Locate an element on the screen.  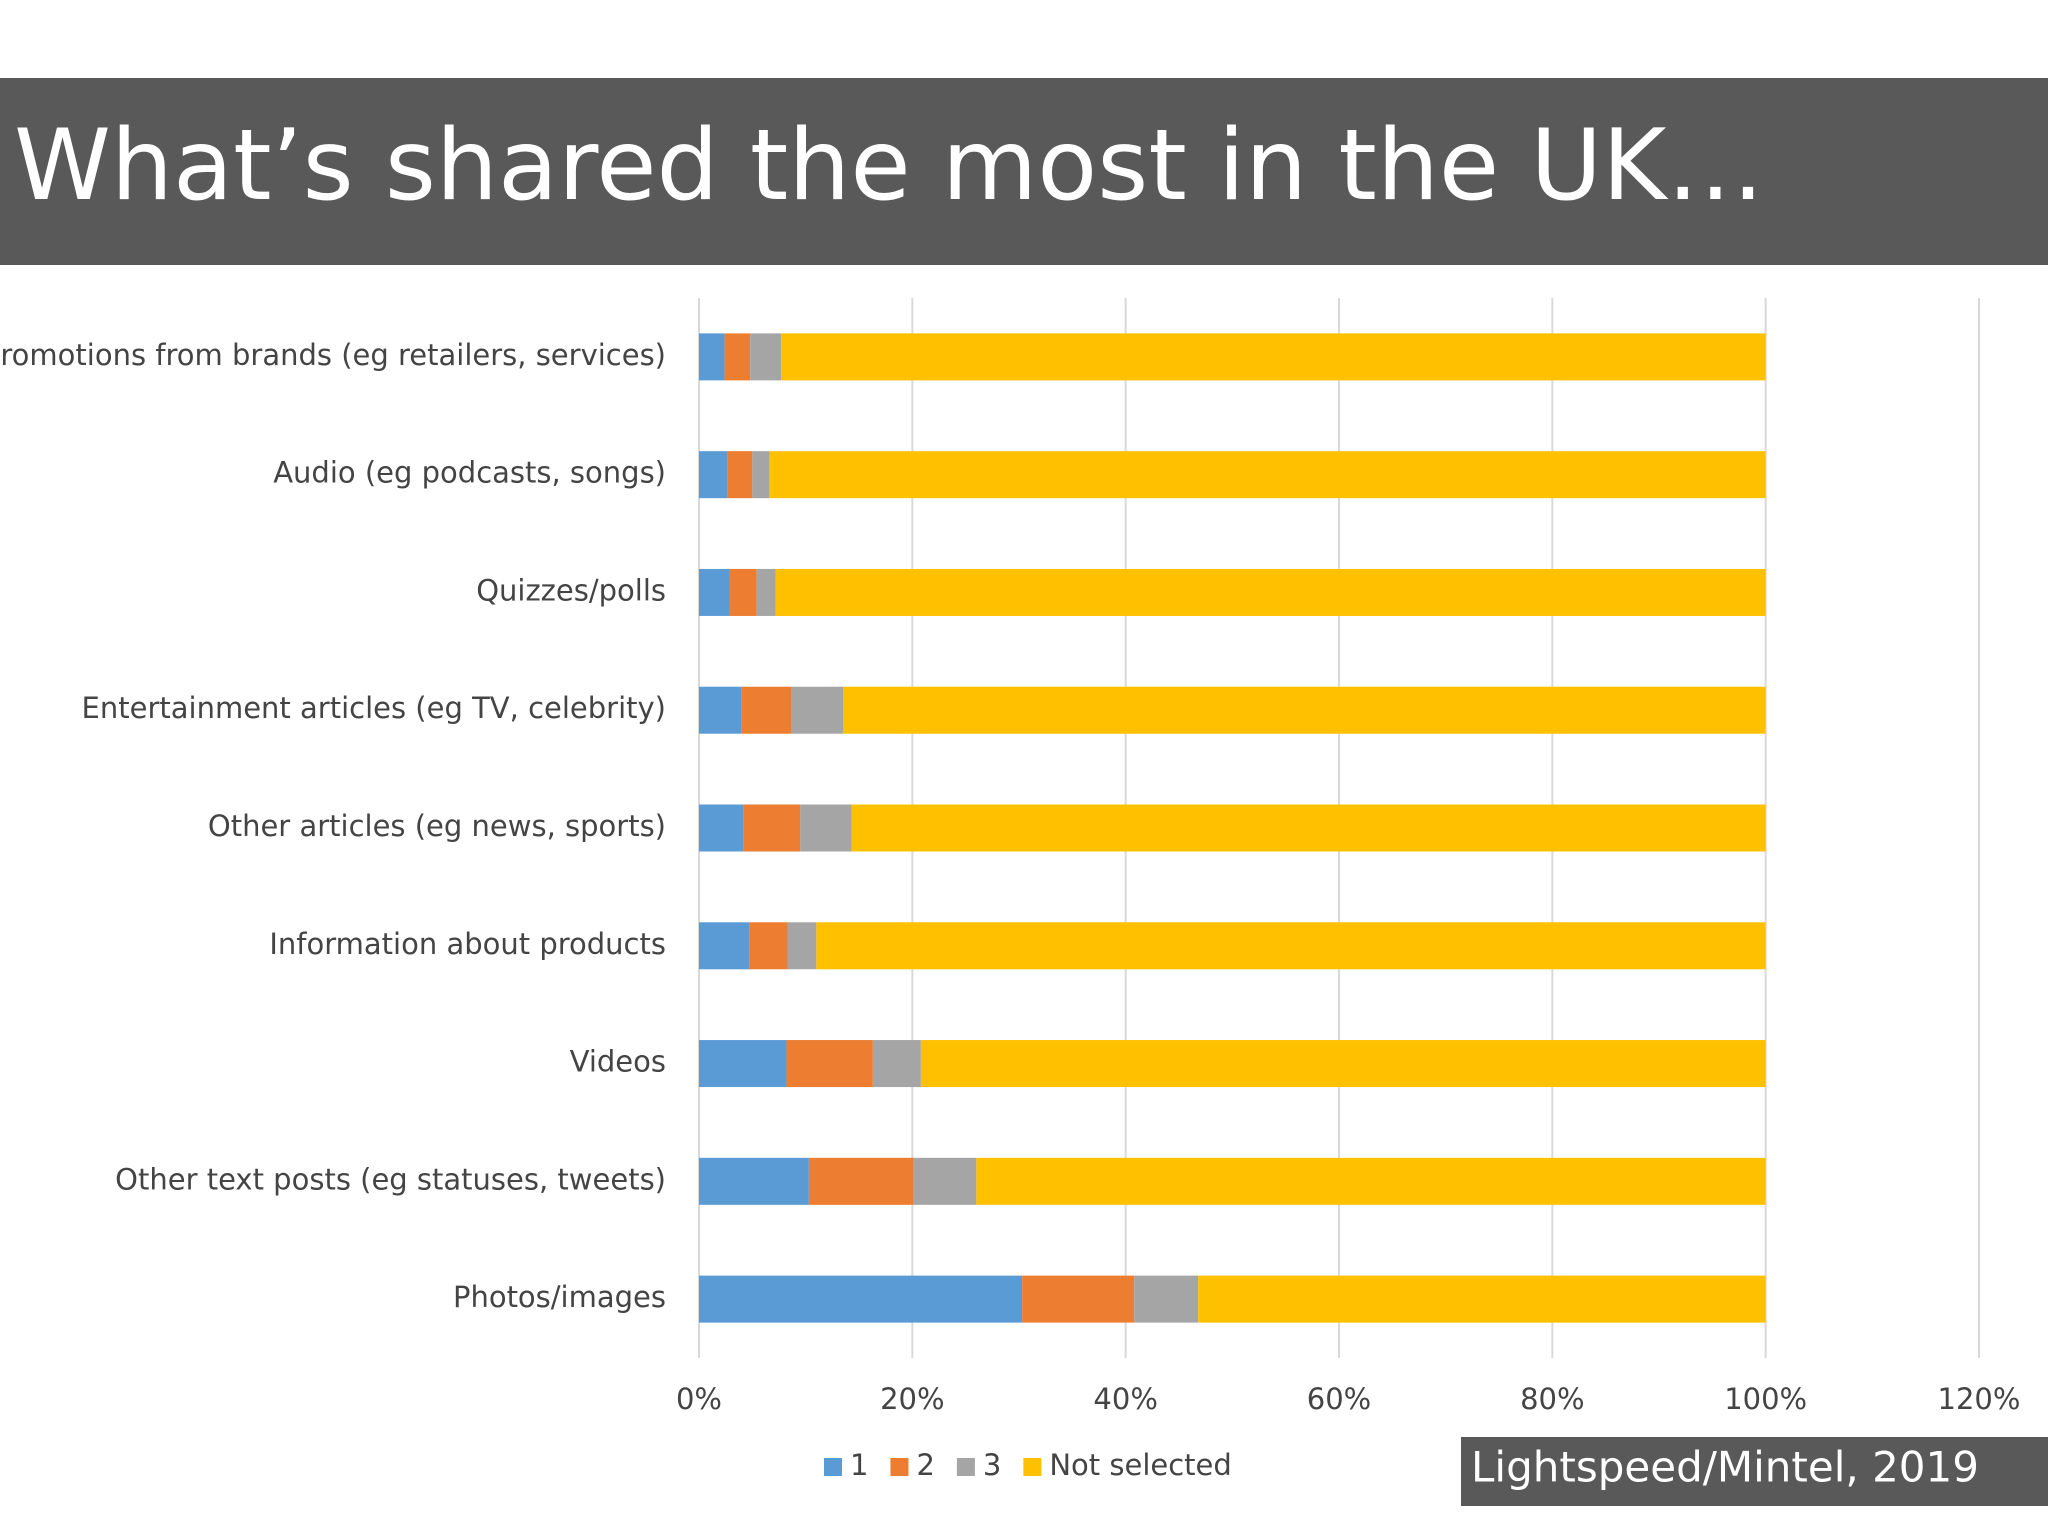
x-tick-label: 120% is located at coordinates (1979, 1399).